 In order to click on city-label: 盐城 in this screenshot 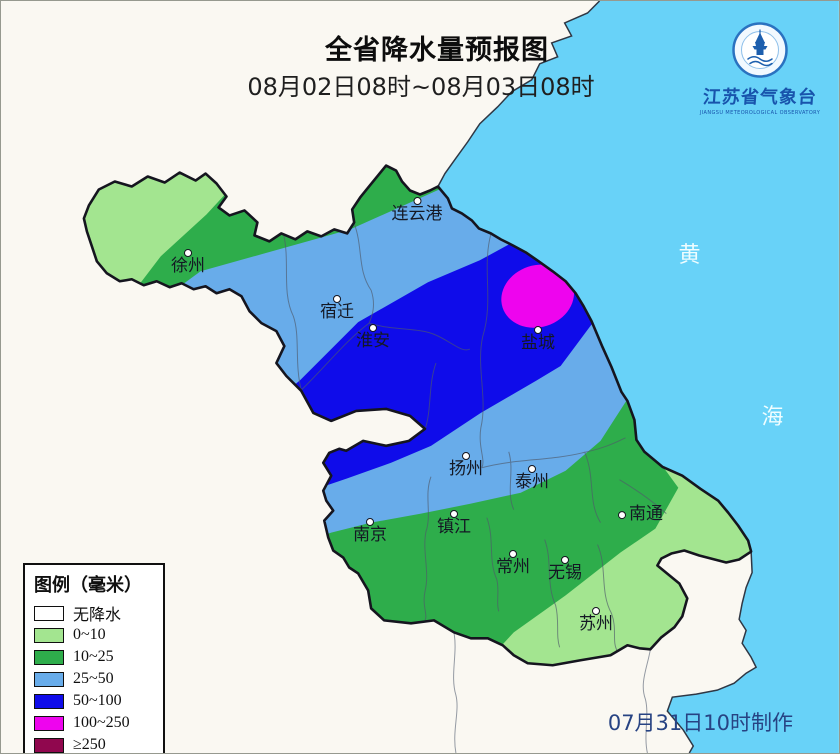, I will do `click(538, 343)`.